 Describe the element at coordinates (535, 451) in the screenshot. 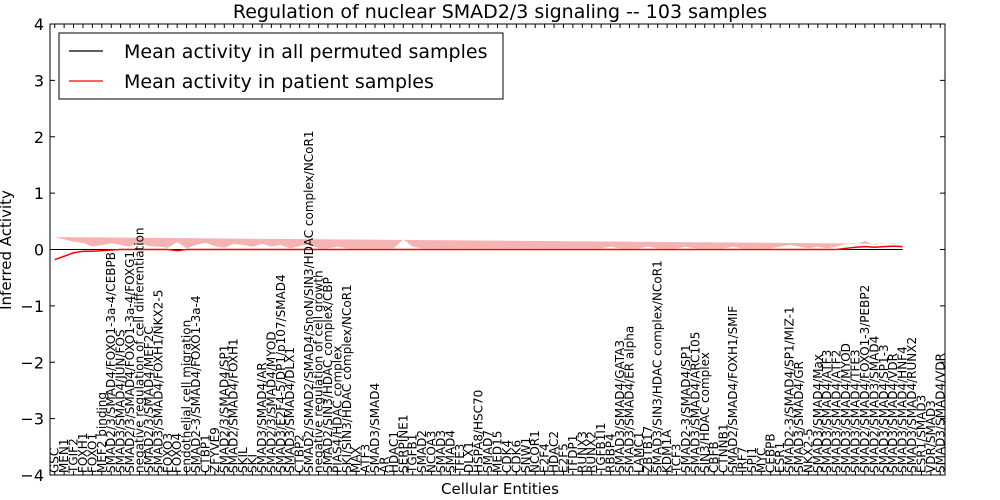

I see `category-label: NCOR1` at that location.